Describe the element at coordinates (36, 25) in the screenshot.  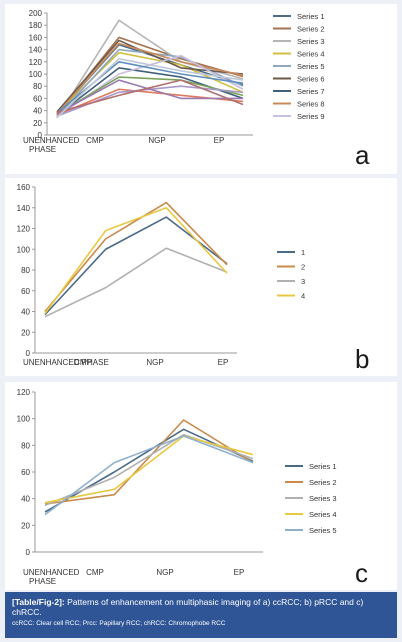
I see `y-tick-label: 180` at that location.